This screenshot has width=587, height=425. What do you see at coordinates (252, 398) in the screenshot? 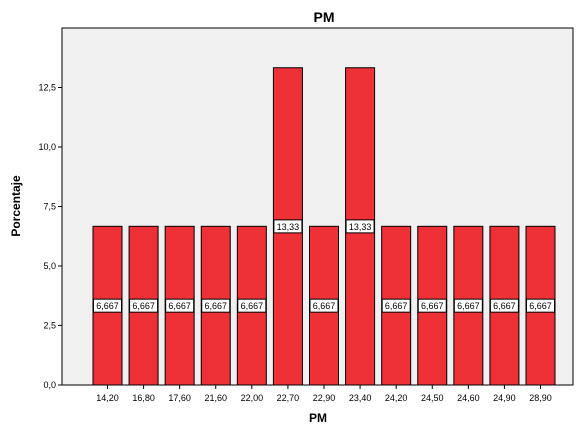
I see `x-tick-label: 22,00` at bounding box center [252, 398].